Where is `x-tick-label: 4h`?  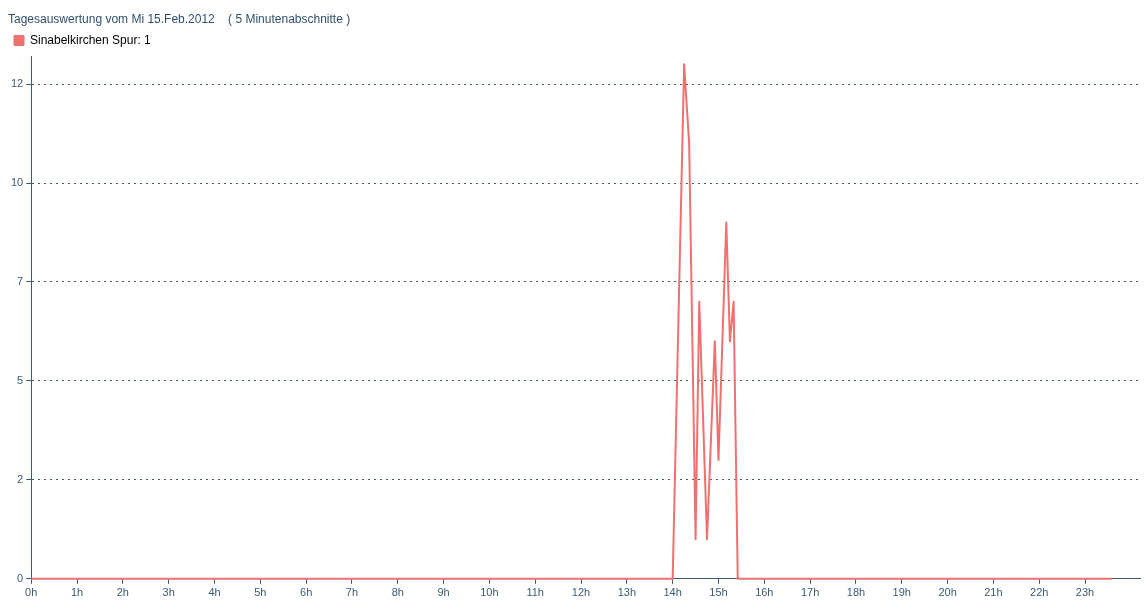
x-tick-label: 4h is located at coordinates (214, 592).